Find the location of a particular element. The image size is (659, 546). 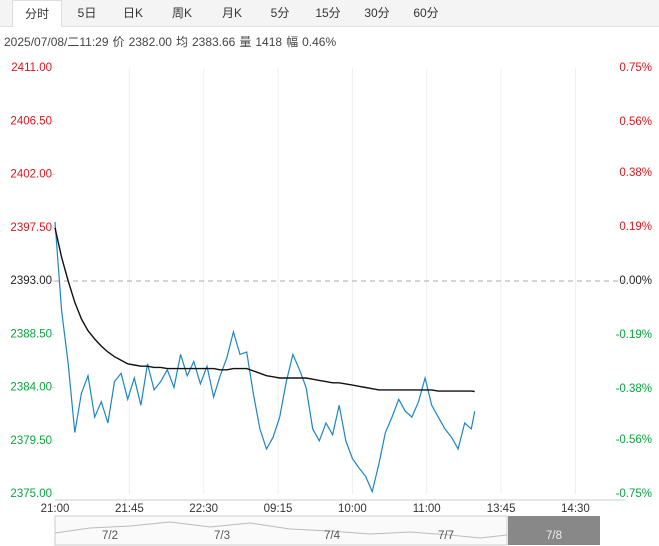

y2-tick-label: 0.56% is located at coordinates (635, 122).